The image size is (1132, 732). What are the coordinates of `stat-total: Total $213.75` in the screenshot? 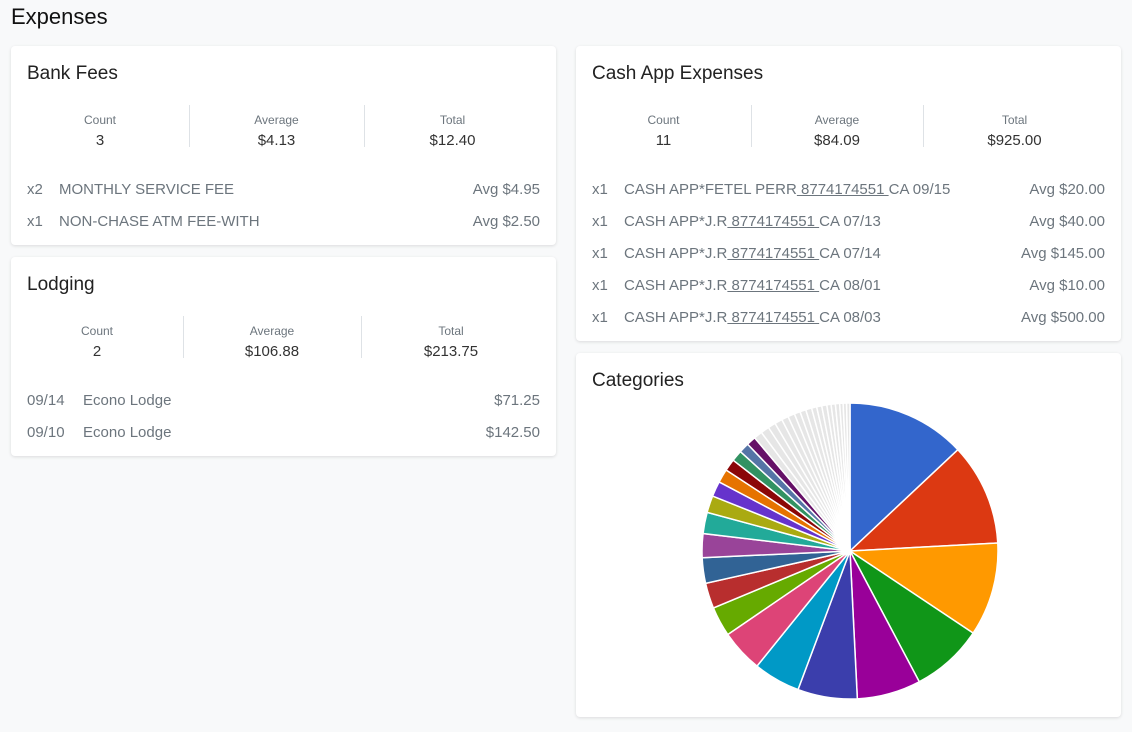 It's located at (451, 338).